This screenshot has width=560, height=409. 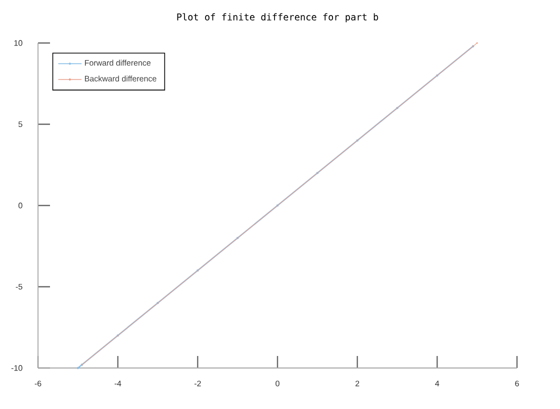 What do you see at coordinates (120, 79) in the screenshot?
I see `legend-label: Backward difference` at bounding box center [120, 79].